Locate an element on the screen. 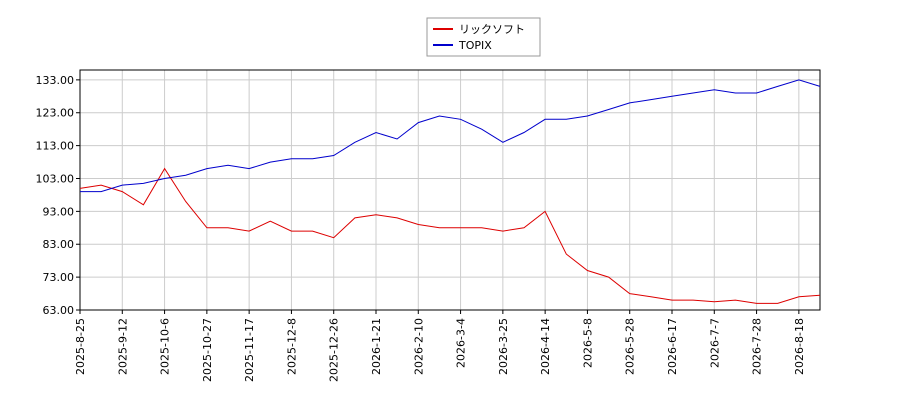  legend: リックソフト TOPIX is located at coordinates (483, 37).